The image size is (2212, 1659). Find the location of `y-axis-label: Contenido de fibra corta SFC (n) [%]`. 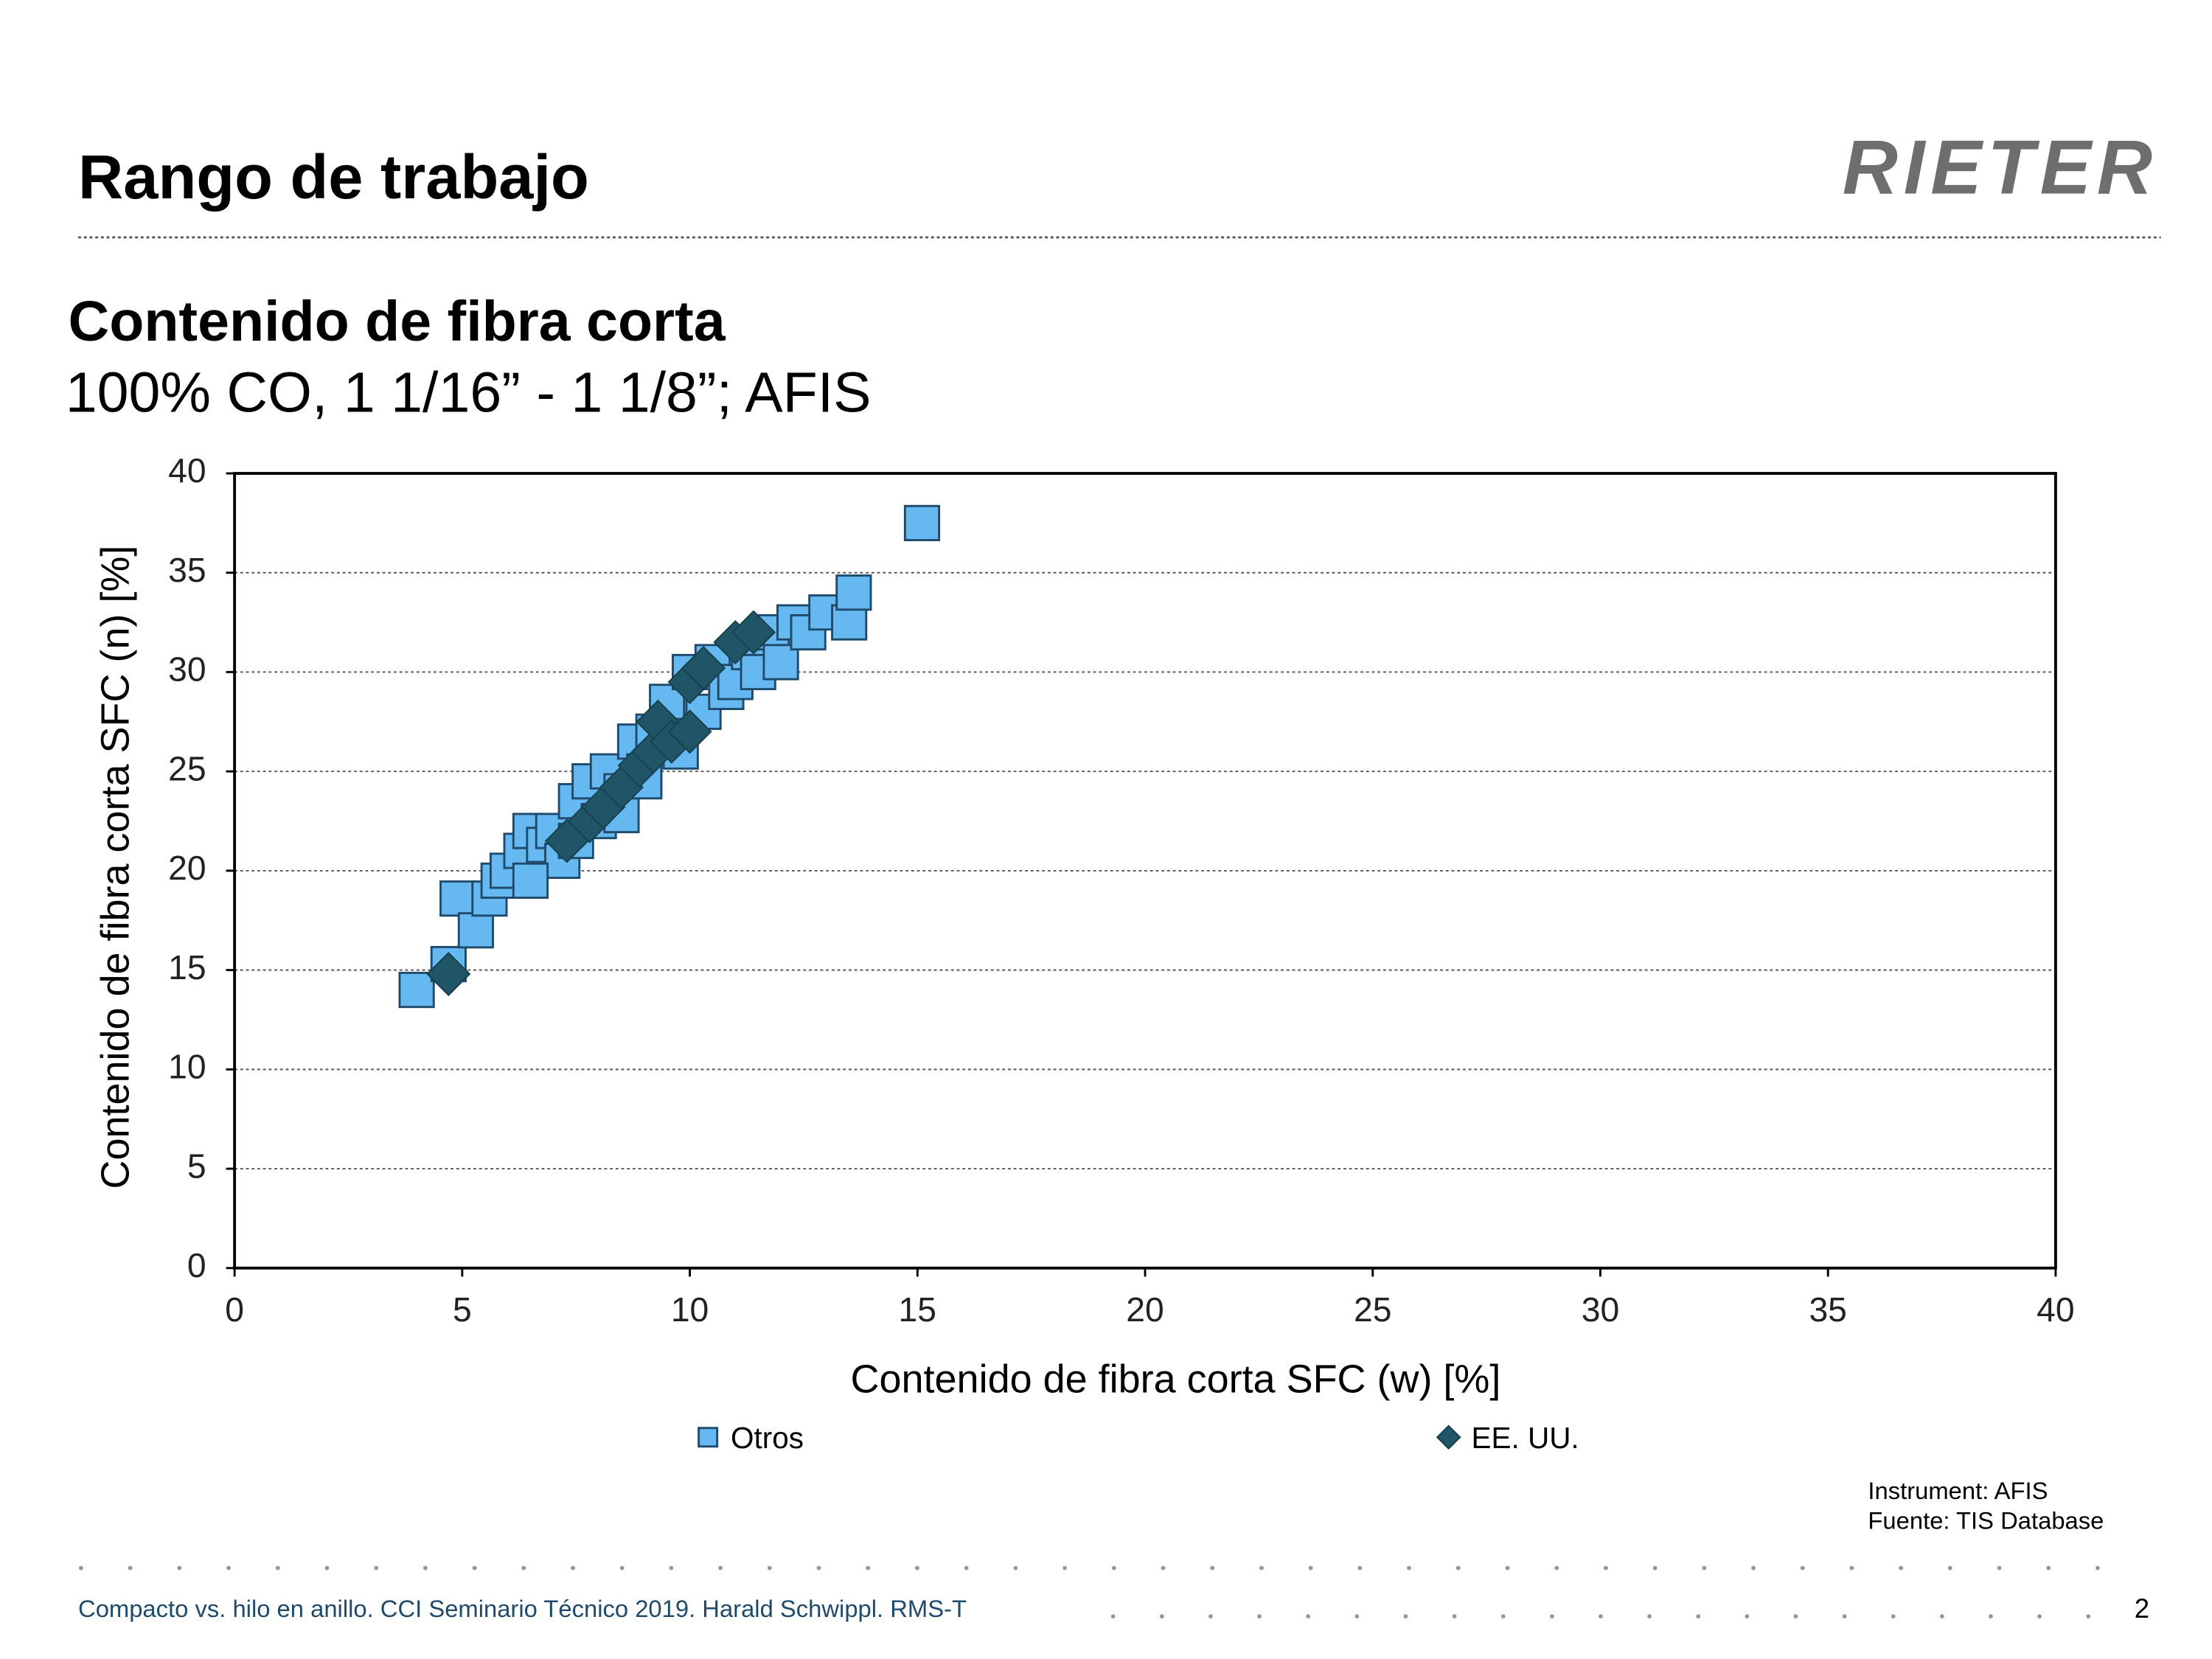

y-axis-label: Contenido de fibra corta SFC (n) [%] is located at coordinates (115, 867).